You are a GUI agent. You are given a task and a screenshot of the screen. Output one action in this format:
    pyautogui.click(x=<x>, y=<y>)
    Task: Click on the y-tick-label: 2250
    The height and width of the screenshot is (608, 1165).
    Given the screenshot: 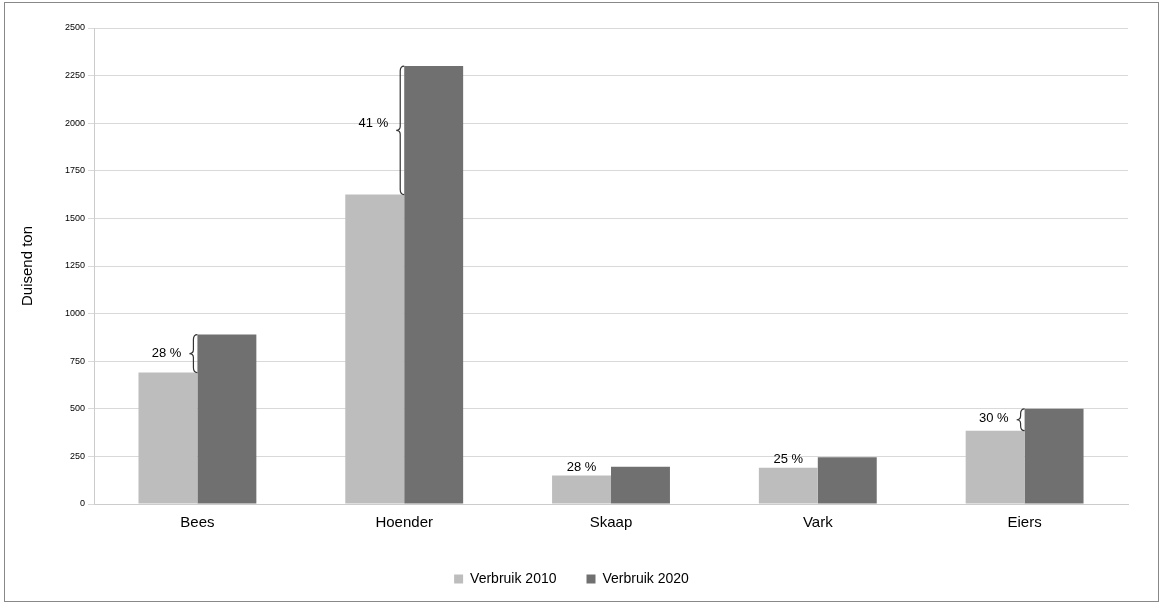 What is the action you would take?
    pyautogui.click(x=75, y=75)
    